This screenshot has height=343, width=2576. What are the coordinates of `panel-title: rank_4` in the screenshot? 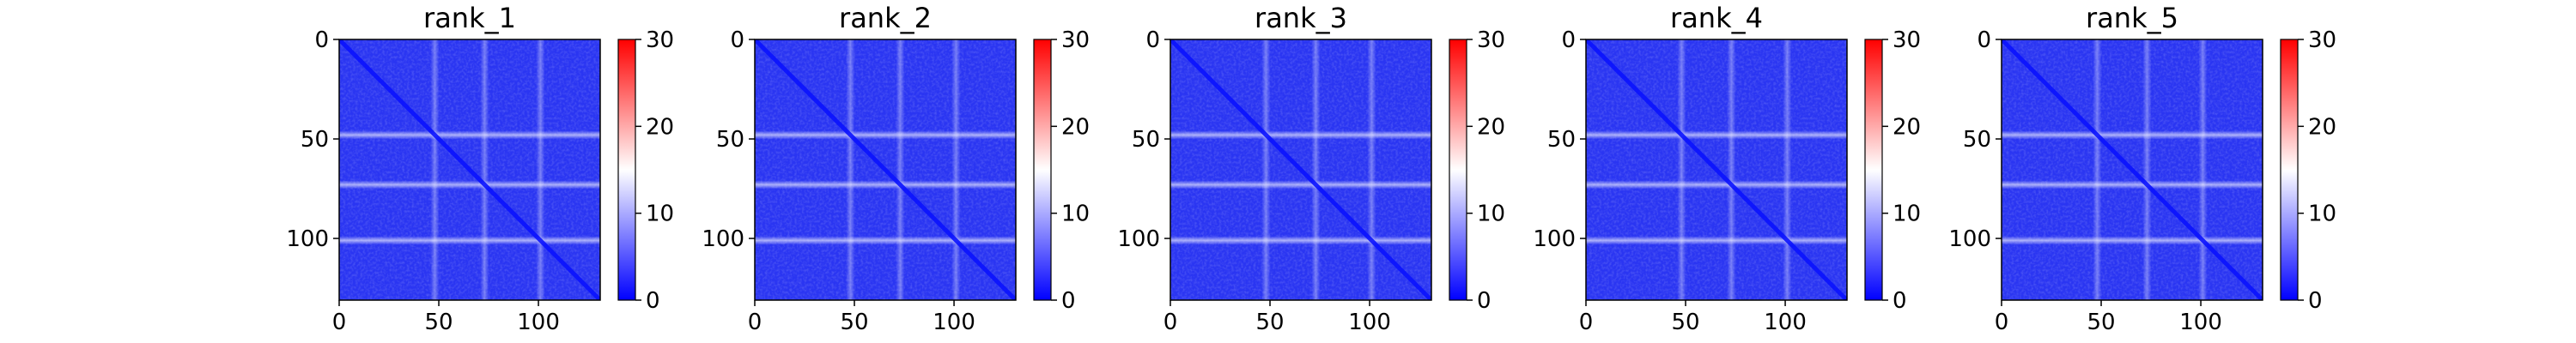 It's located at (1716, 18).